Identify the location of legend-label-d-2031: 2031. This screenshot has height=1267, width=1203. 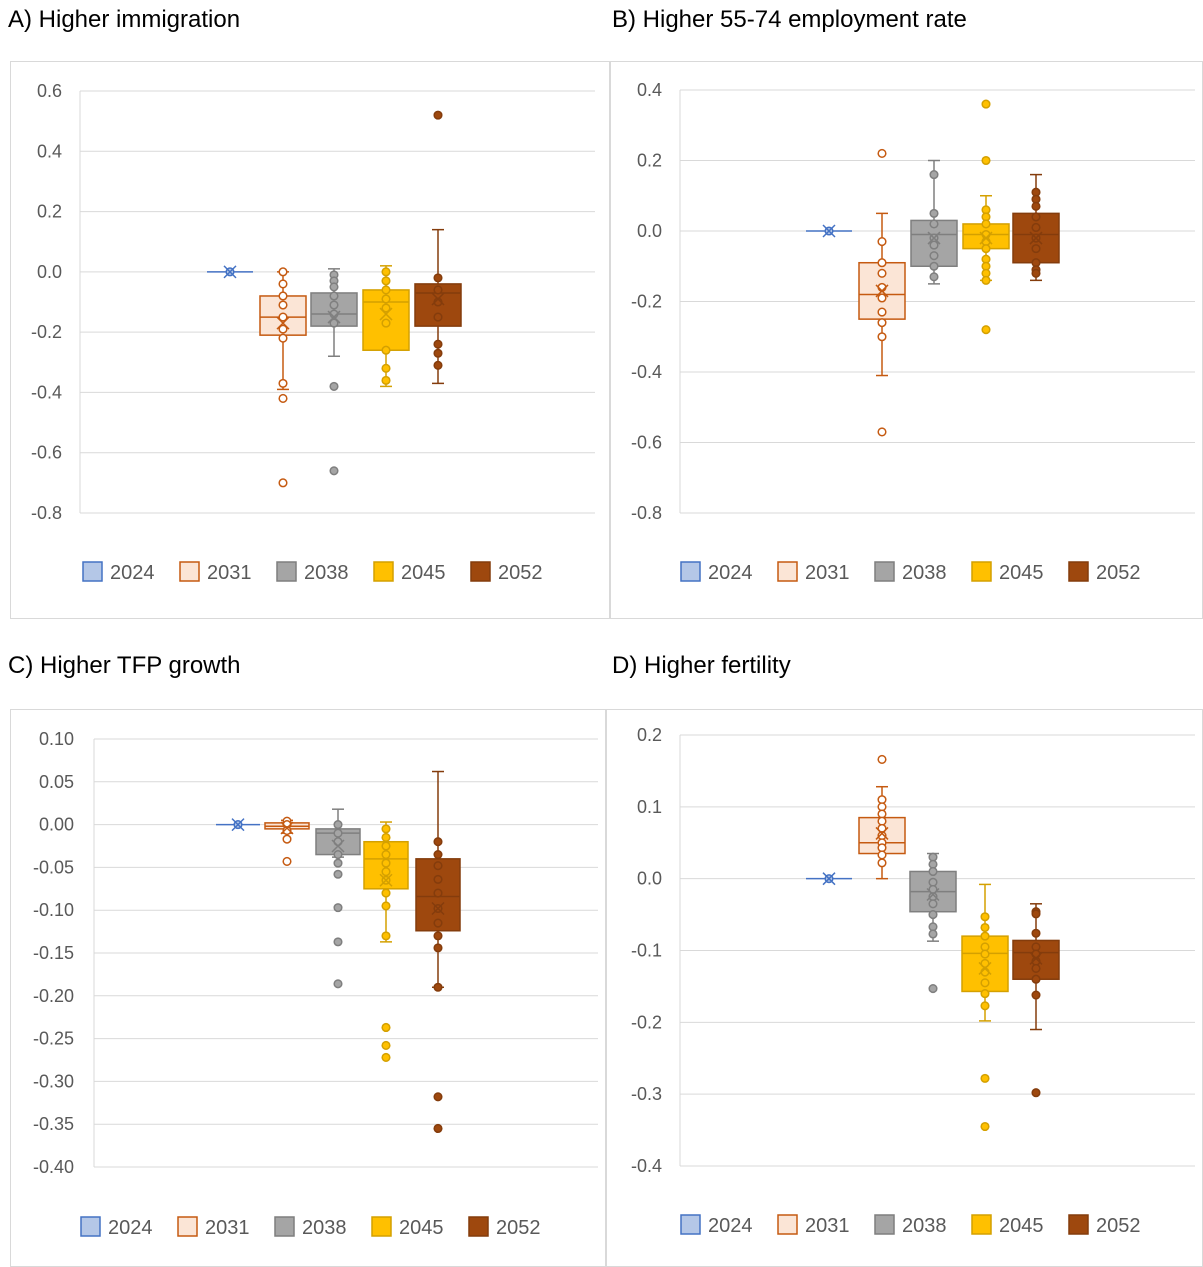
(827, 1226).